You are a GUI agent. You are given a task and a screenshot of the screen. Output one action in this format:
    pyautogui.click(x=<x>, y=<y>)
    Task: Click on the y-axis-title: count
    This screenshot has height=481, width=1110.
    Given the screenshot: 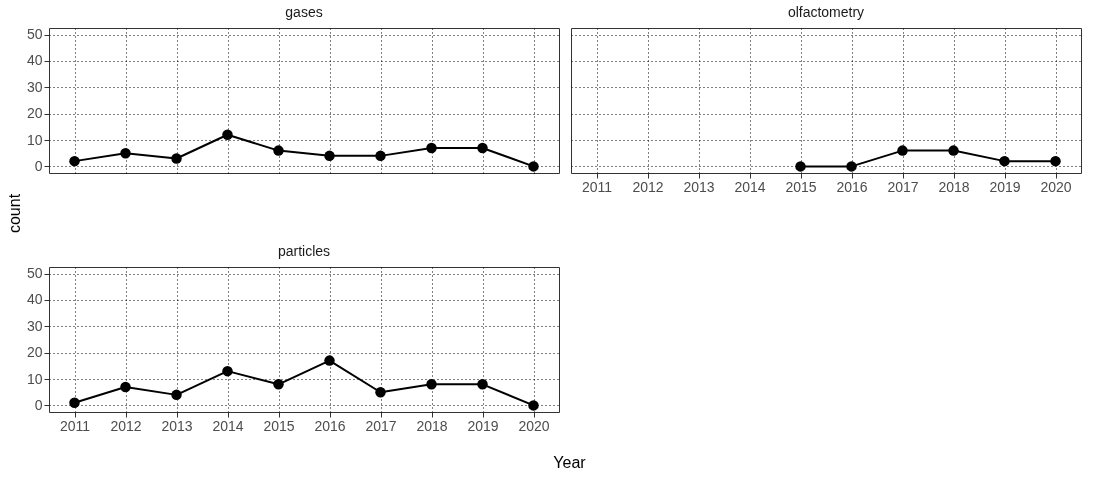 What is the action you would take?
    pyautogui.click(x=14, y=213)
    